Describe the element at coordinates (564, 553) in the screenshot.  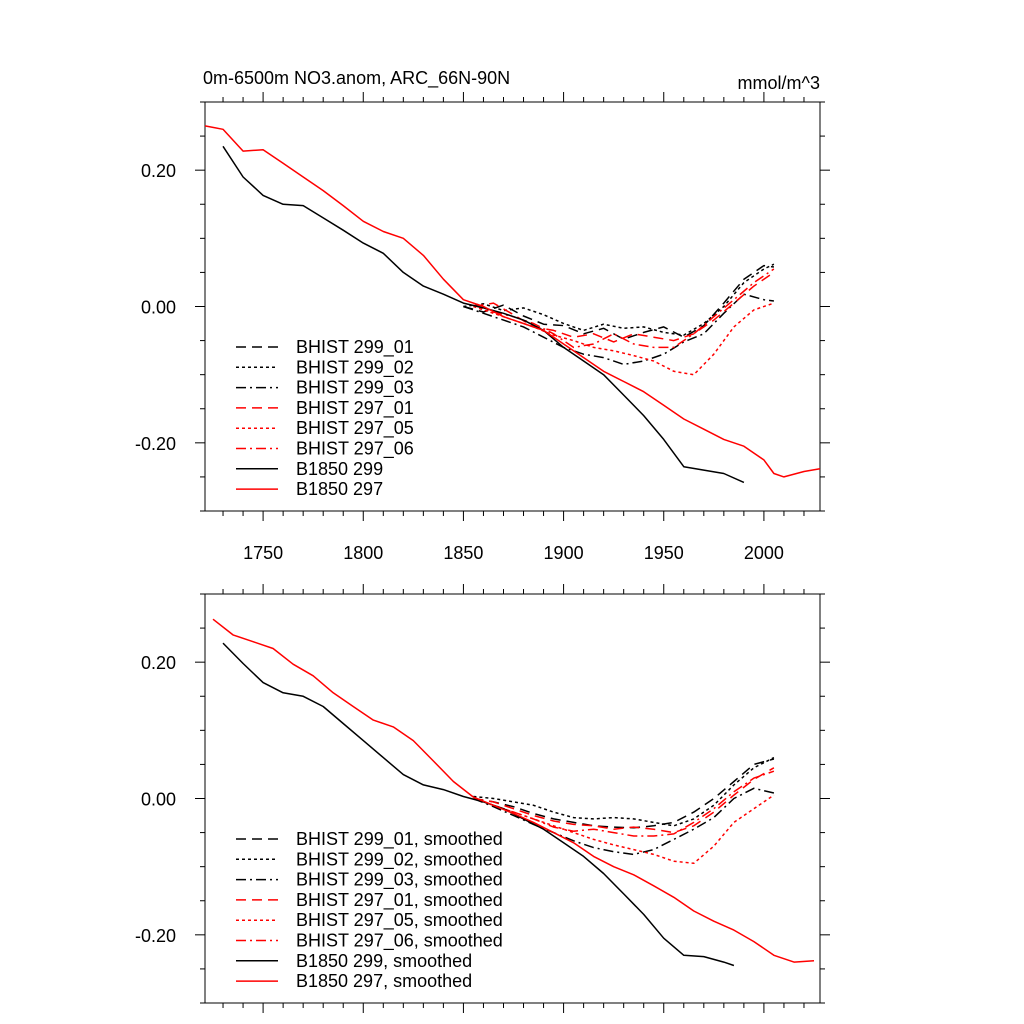
I see `x-tick-label: 1900` at that location.